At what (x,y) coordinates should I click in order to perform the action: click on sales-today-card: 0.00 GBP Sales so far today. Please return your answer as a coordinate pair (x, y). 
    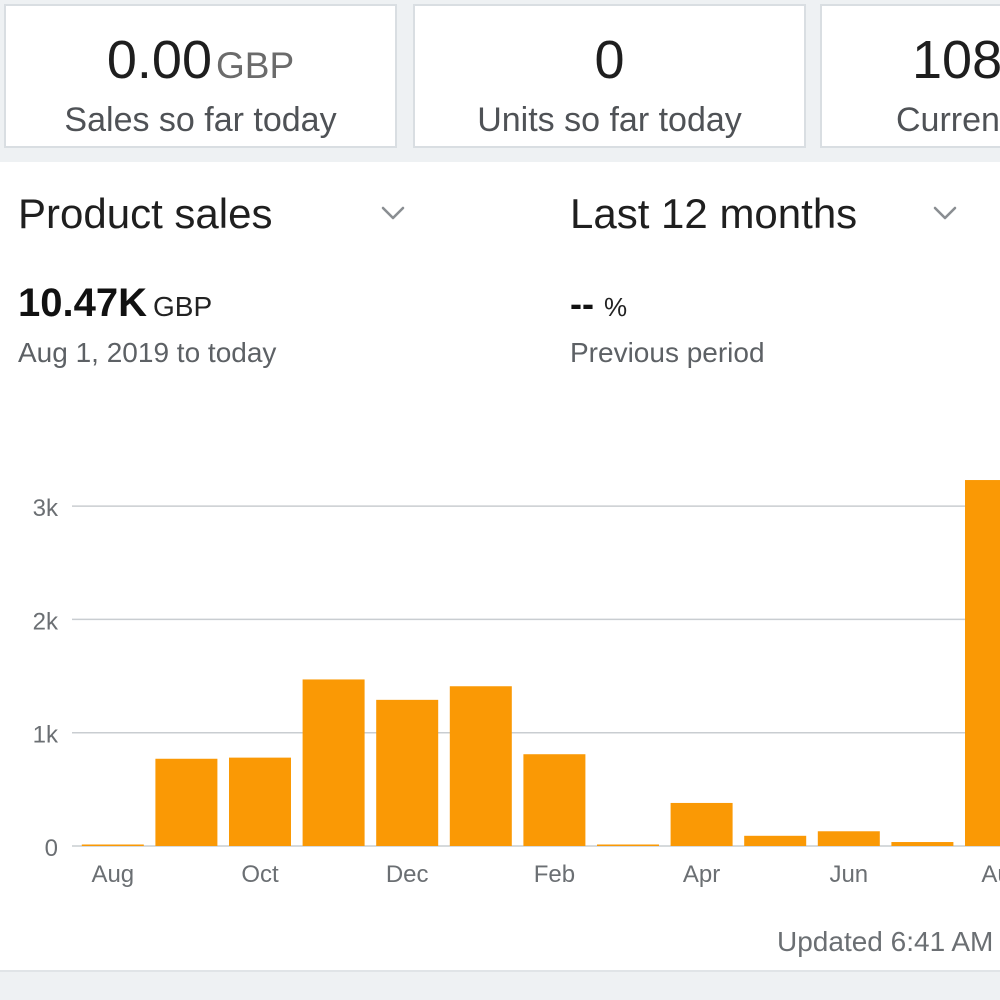
    Looking at the image, I should click on (200, 76).